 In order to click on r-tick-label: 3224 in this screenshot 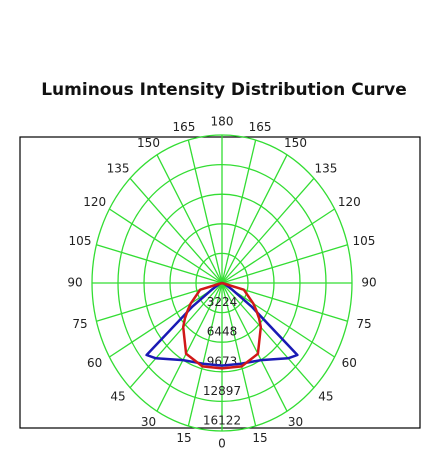, I will do `click(222, 302)`.